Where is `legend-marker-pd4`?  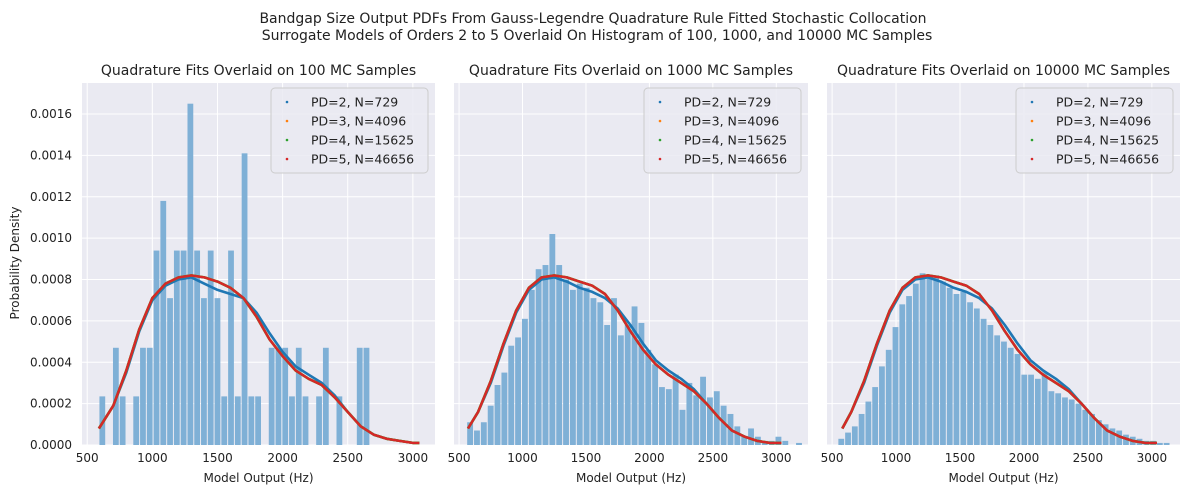
legend-marker-pd4 is located at coordinates (287, 140).